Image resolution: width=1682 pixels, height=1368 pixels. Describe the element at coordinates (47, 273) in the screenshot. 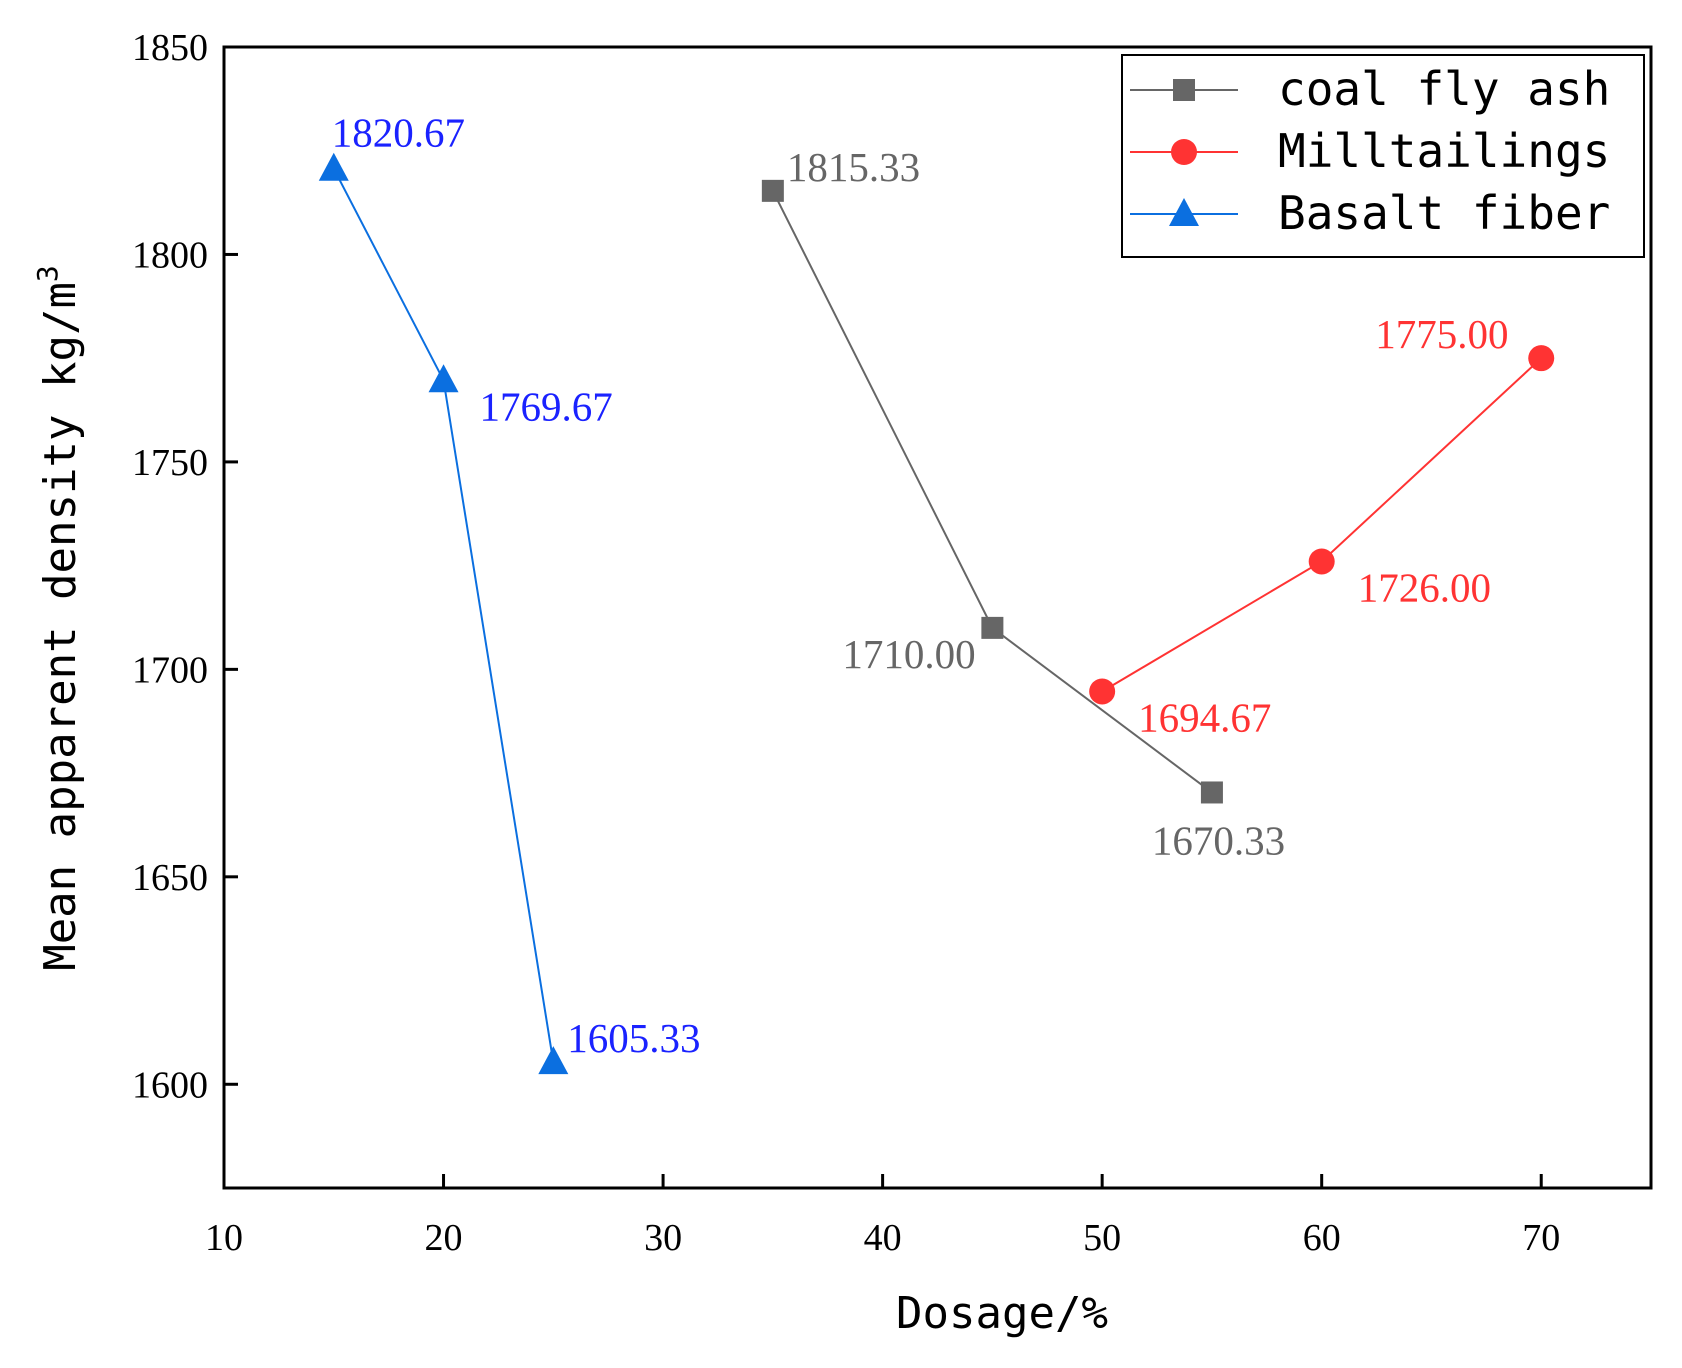

I see `y-axis-title-superscript: 3` at that location.